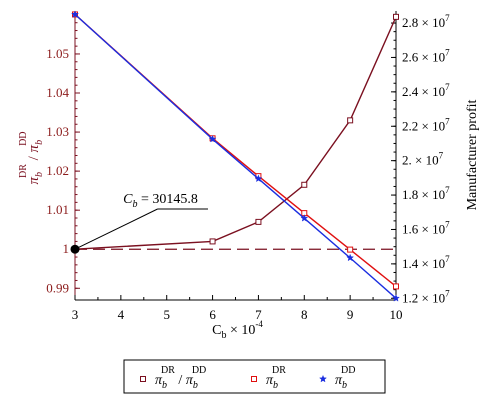 The width and height of the screenshot is (500, 400). What do you see at coordinates (160, 201) in the screenshot?
I see `annotation-label: Cb = 30145.8` at bounding box center [160, 201].